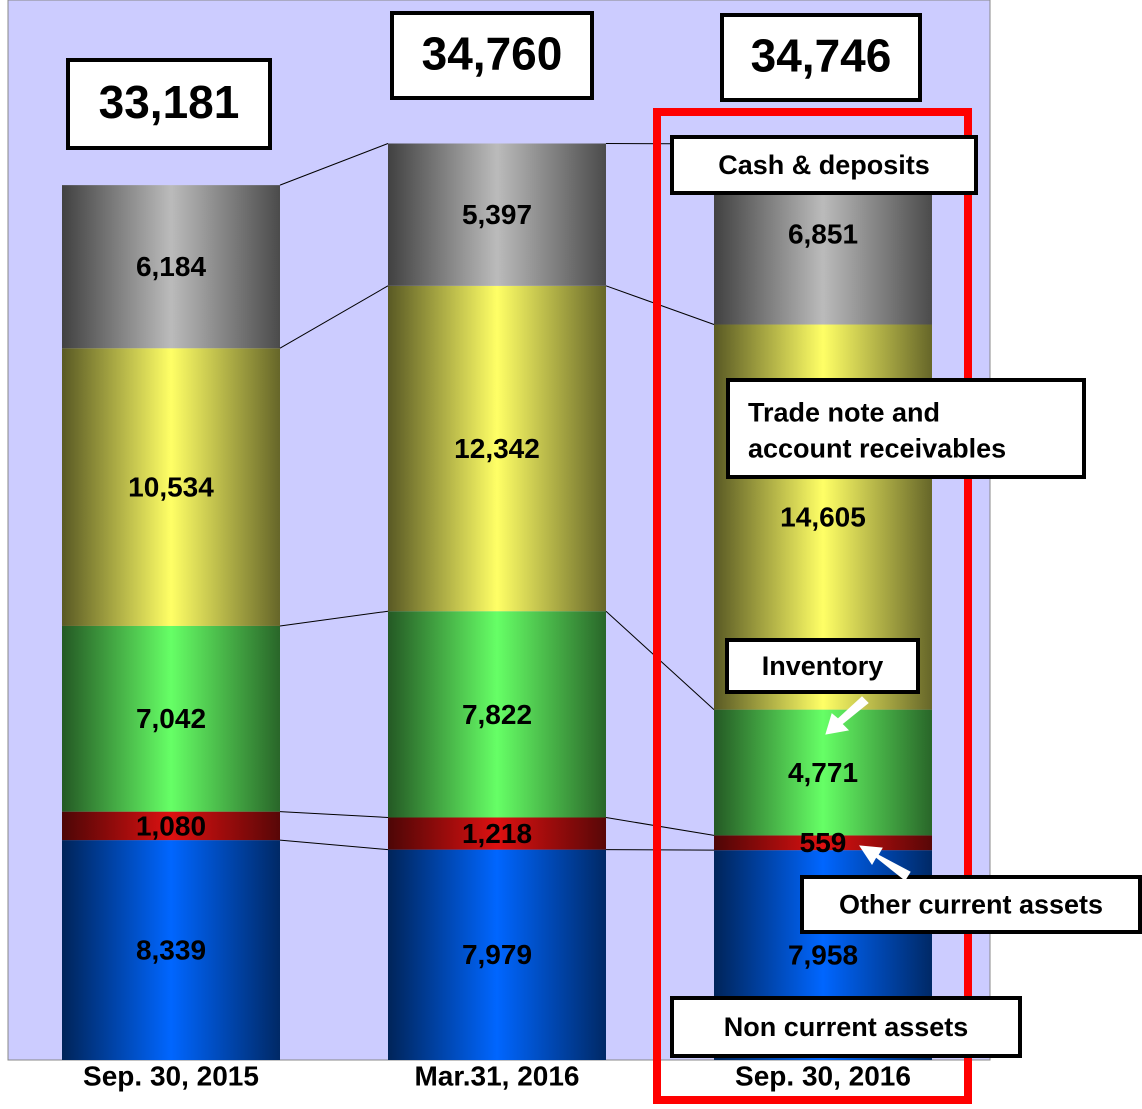 The height and width of the screenshot is (1109, 1142). I want to click on total-label: 33,181, so click(169, 102).